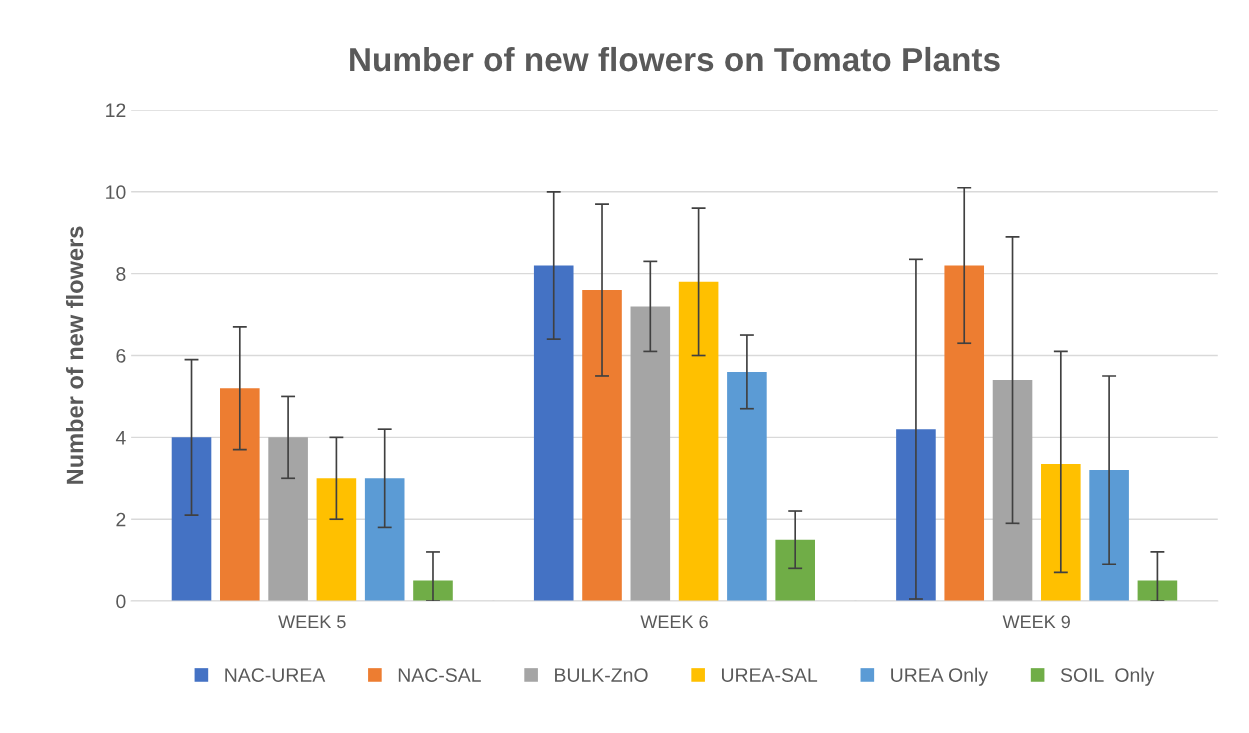 The height and width of the screenshot is (733, 1249). What do you see at coordinates (116, 192) in the screenshot?
I see `y-tick-label: 10` at bounding box center [116, 192].